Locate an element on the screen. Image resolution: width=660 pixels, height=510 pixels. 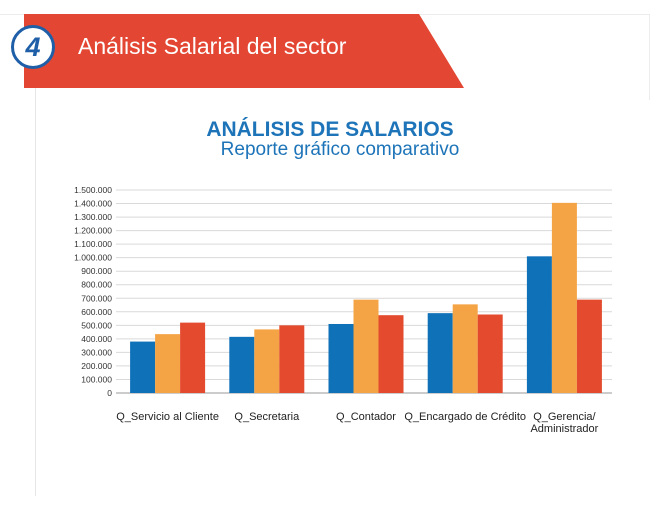
y-tick-label: 700.000 is located at coordinates (96, 298).